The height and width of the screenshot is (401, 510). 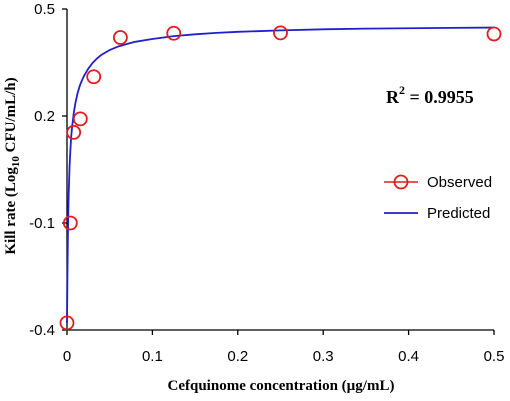 I want to click on x-tick-label: 0.1, so click(x=152, y=356).